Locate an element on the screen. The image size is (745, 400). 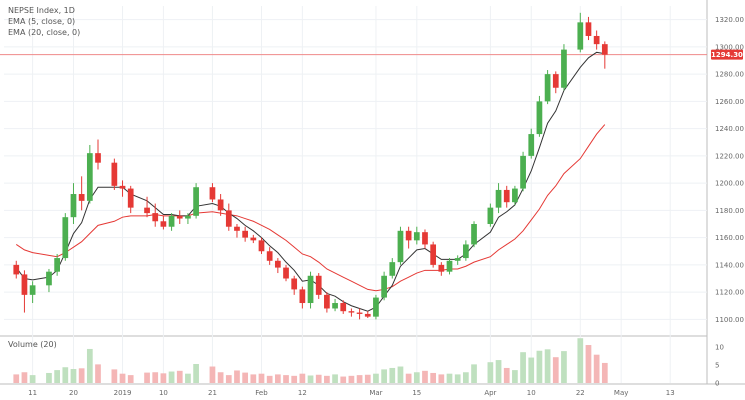
x-tick-label: 12 is located at coordinates (302, 393).